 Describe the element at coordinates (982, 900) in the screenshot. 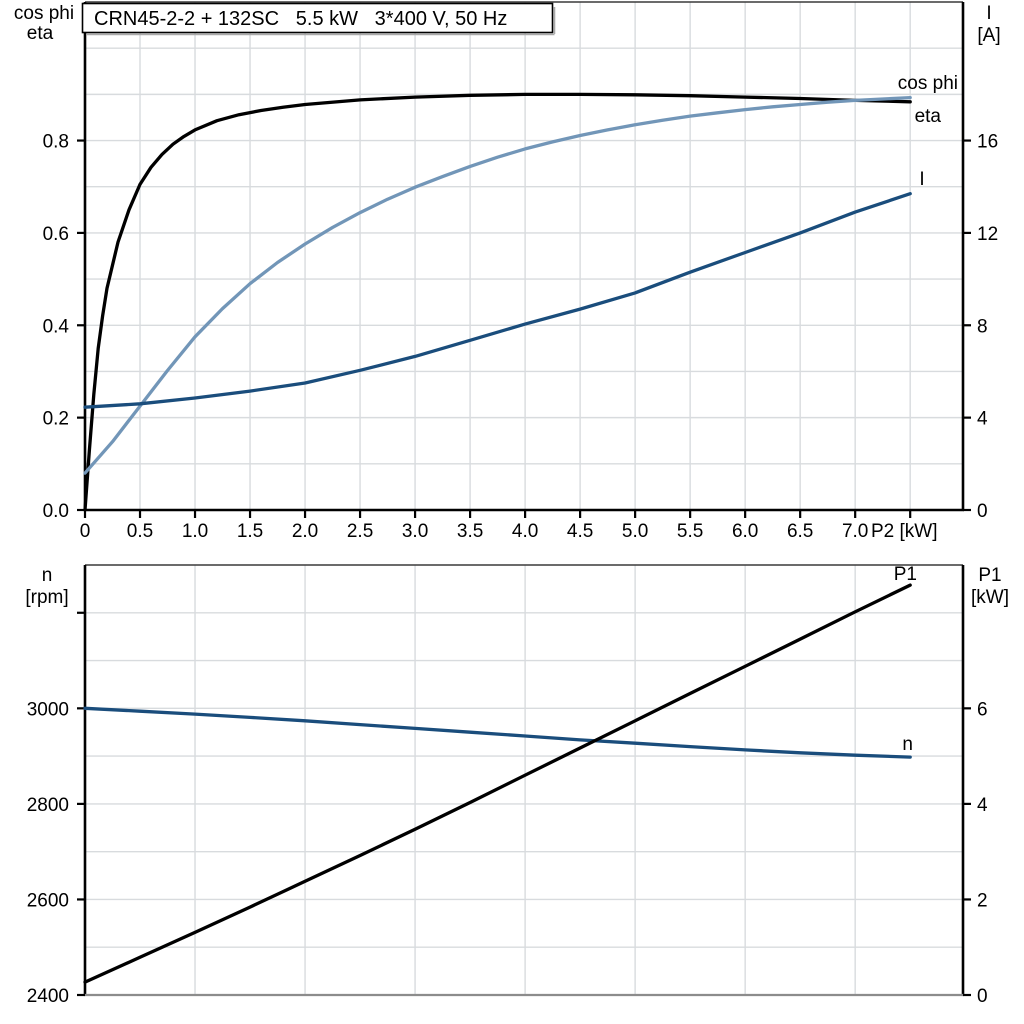

I see `right-tick-label: 2` at that location.